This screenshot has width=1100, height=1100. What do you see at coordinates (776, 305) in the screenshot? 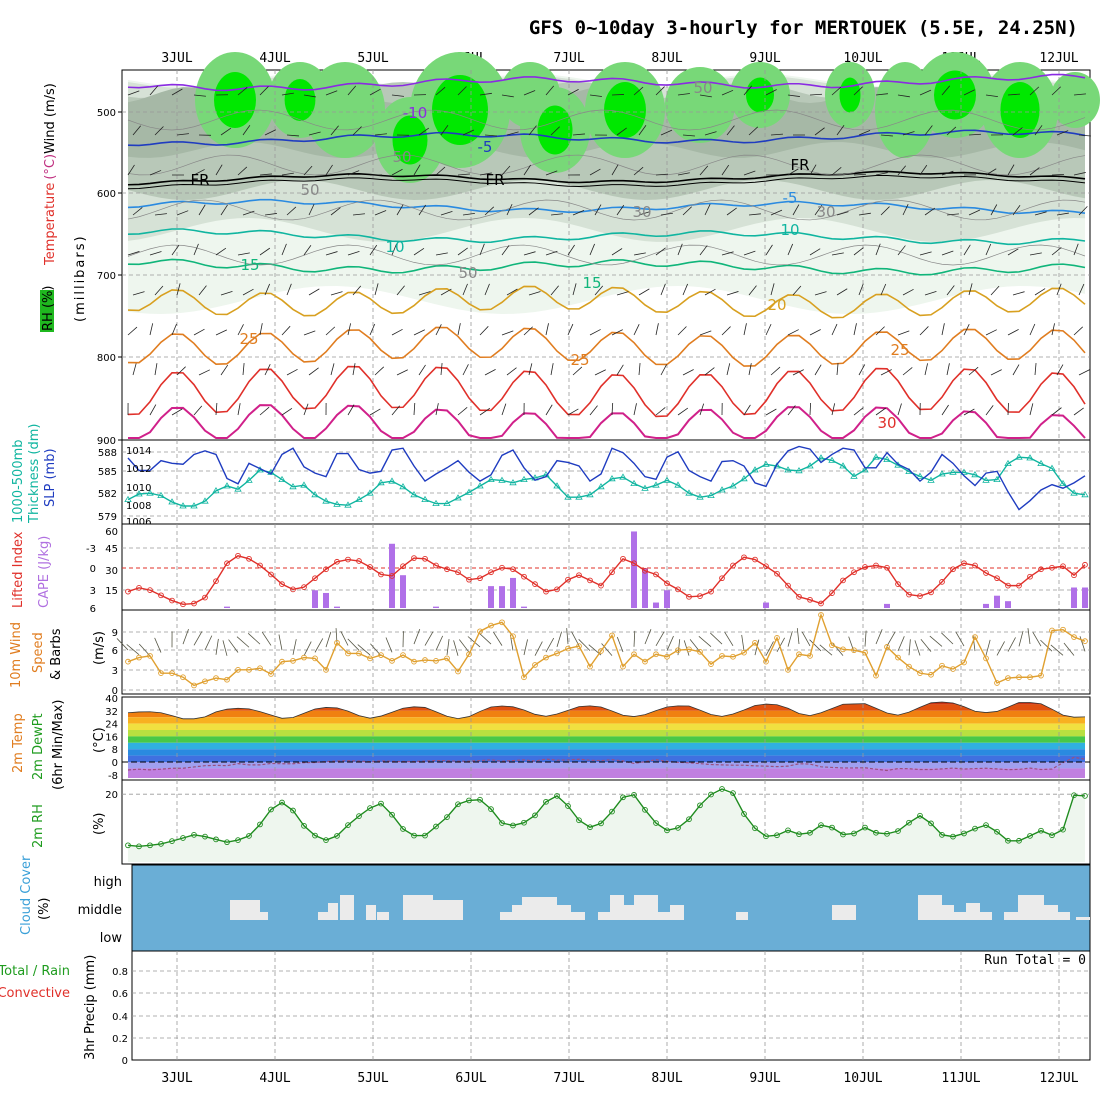
I see `contour-label: 20` at bounding box center [776, 305].